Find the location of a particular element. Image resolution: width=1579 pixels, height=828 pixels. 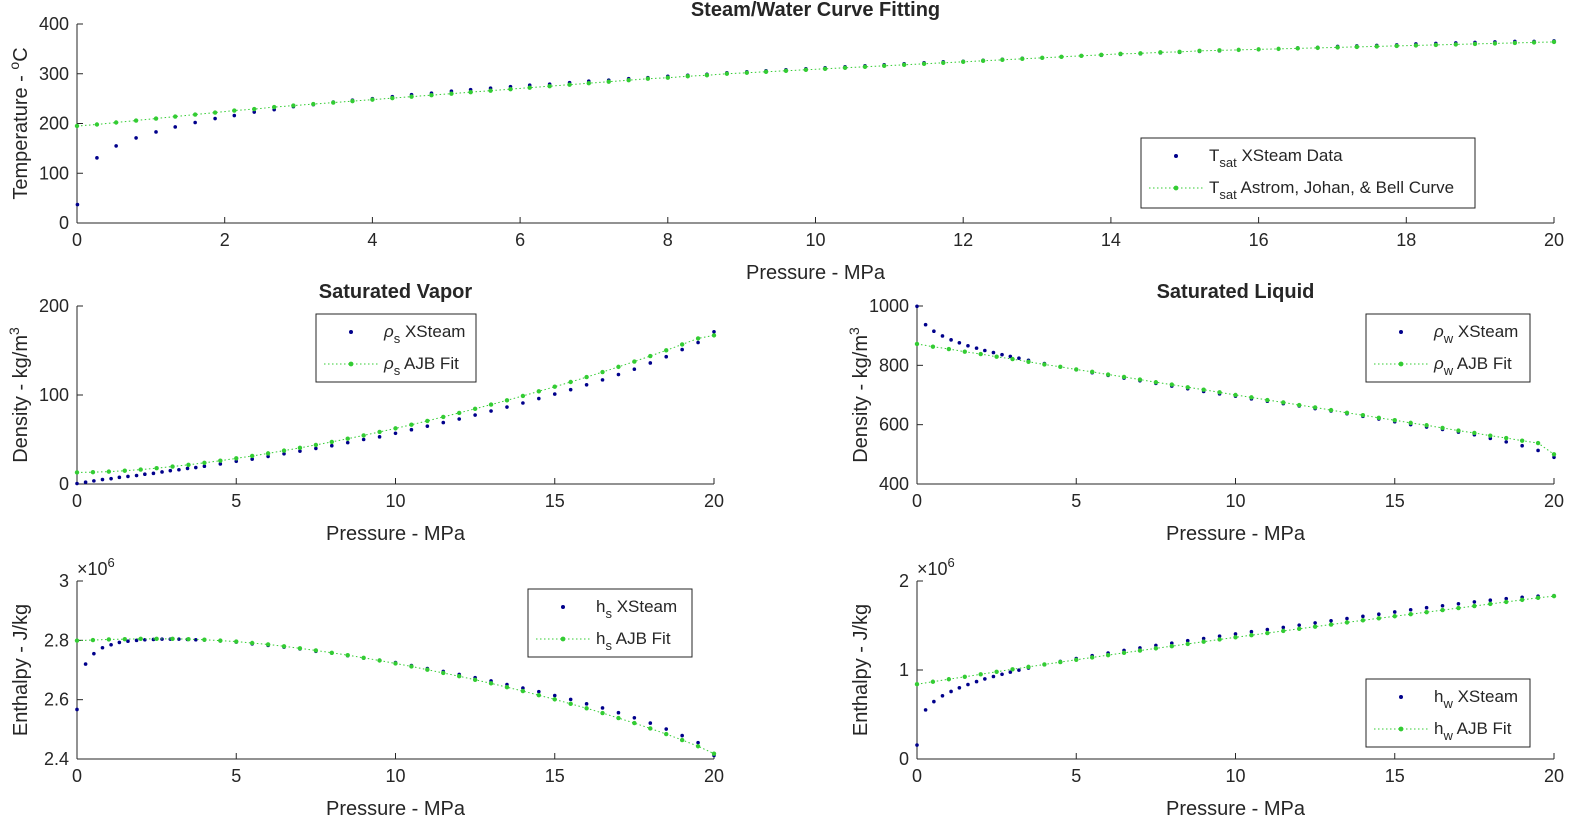

x-tick-label: 20 is located at coordinates (1554, 240).